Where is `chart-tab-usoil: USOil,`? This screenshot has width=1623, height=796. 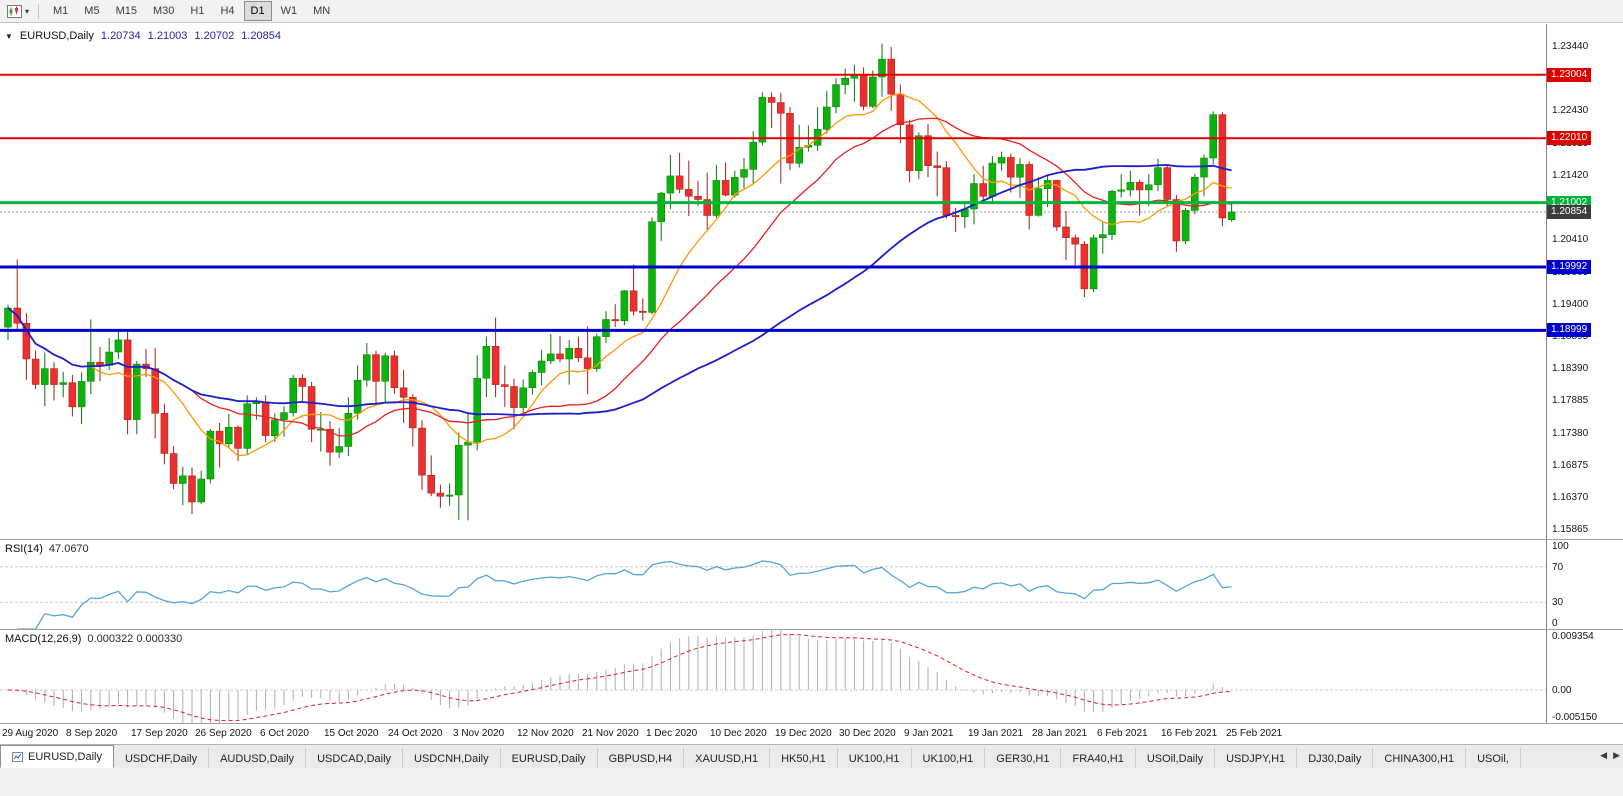 chart-tab-usoil: USOil, is located at coordinates (1493, 757).